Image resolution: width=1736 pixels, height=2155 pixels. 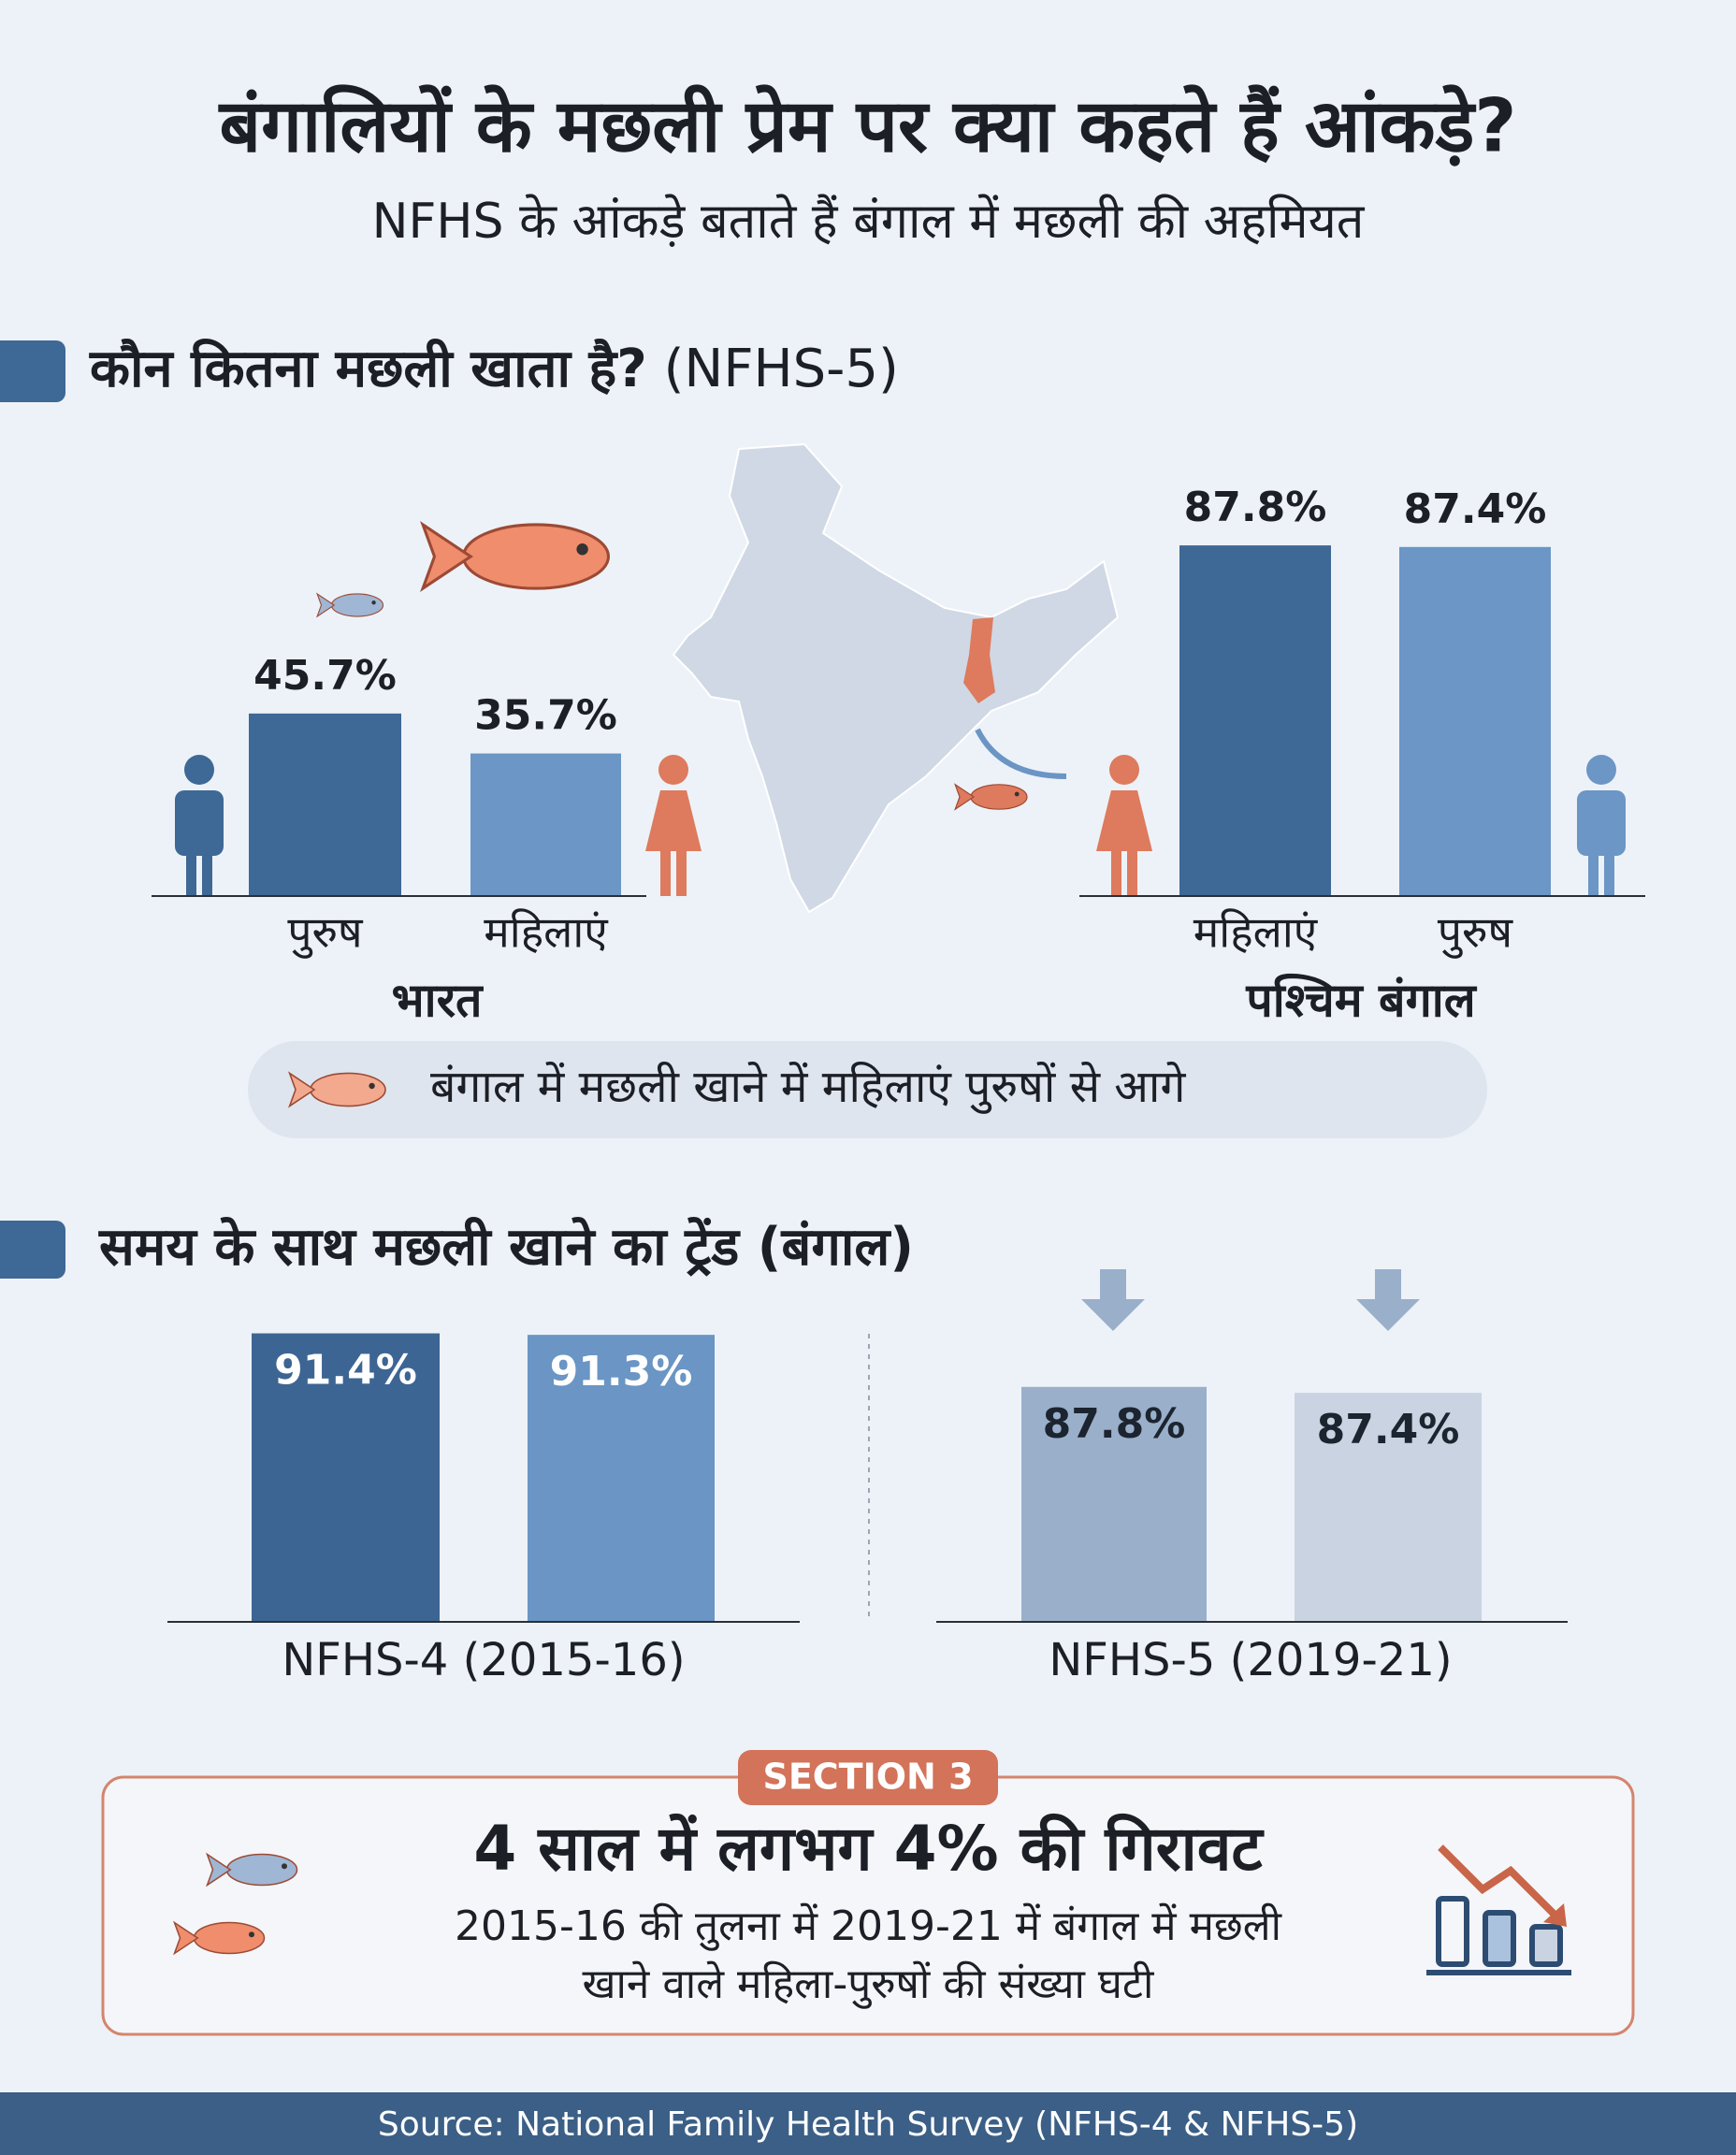 What do you see at coordinates (1498, 1910) in the screenshot?
I see `trend-icon` at bounding box center [1498, 1910].